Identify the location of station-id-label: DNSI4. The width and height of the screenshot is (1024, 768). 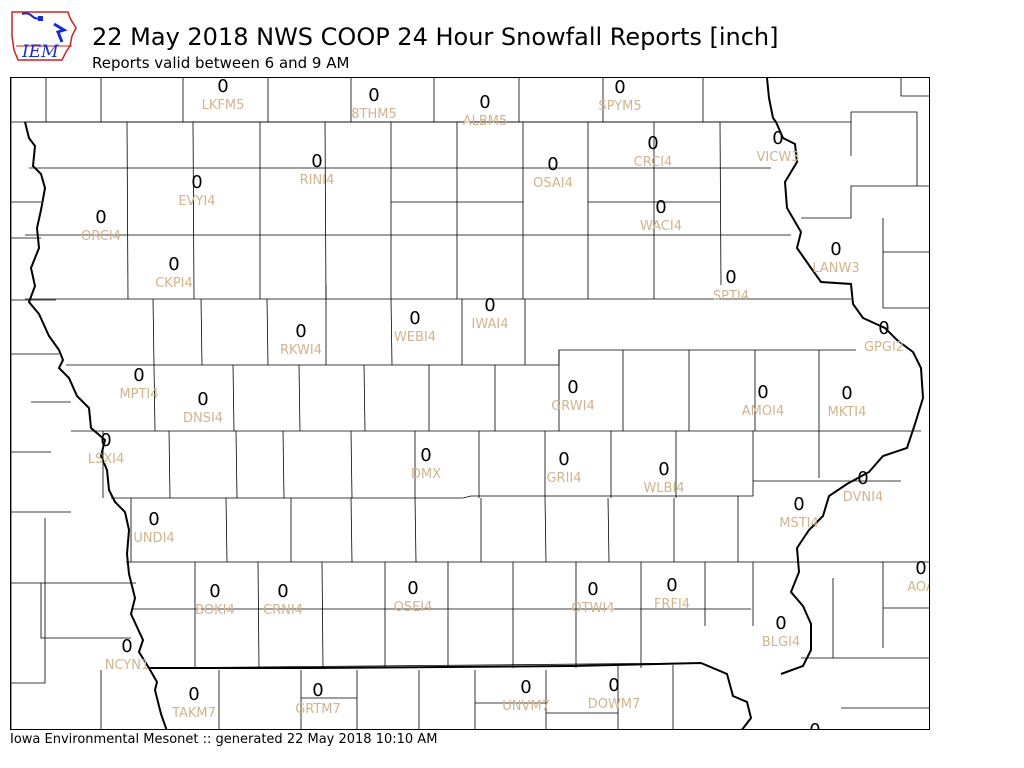
(203, 418).